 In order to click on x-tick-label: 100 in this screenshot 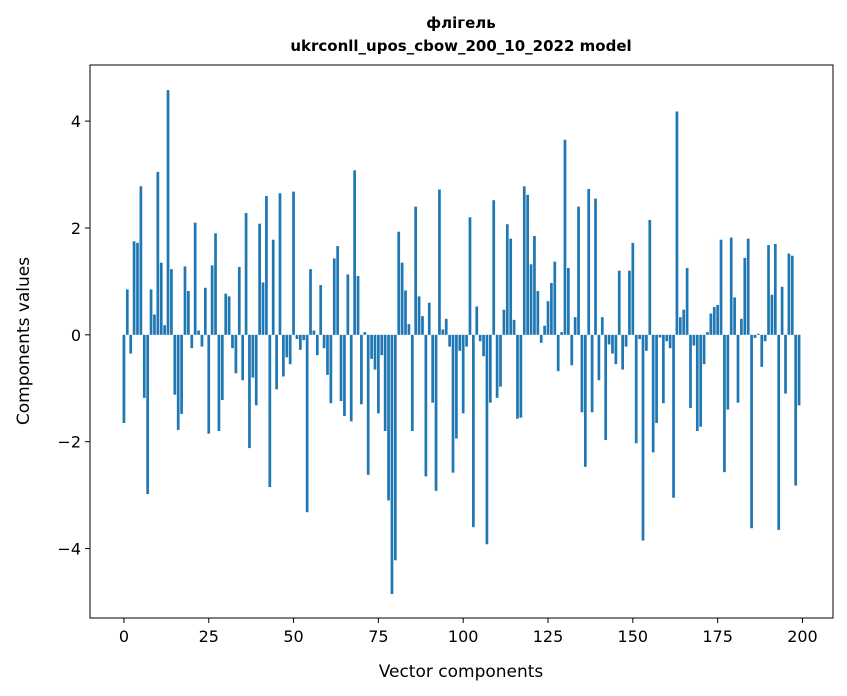, I will do `click(463, 636)`.